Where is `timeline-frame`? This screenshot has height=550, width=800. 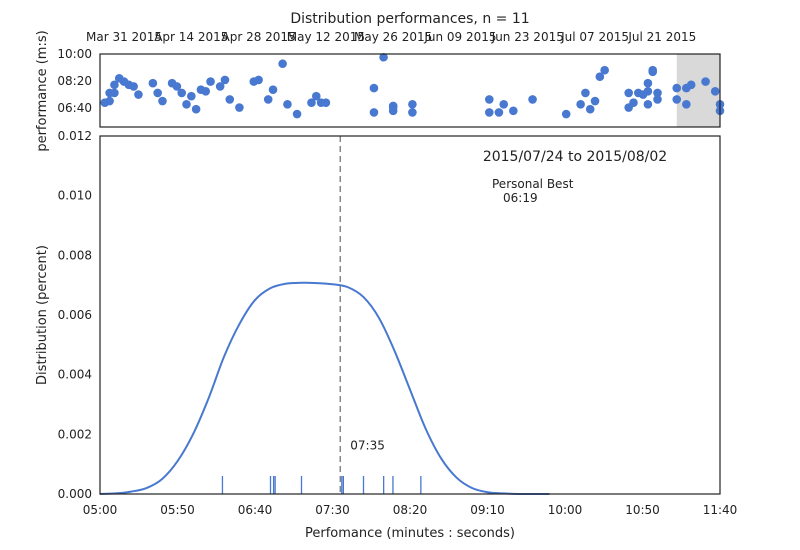 timeline-frame is located at coordinates (410, 90).